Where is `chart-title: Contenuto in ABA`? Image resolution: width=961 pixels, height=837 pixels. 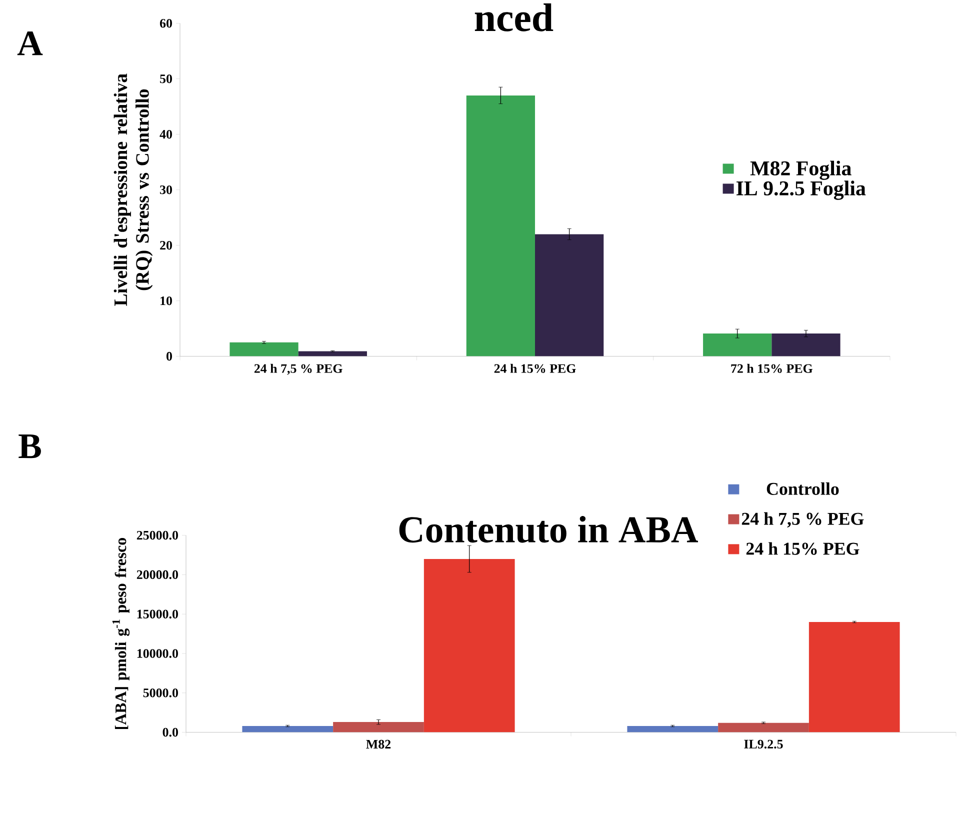
chart-title: Contenuto in ABA is located at coordinates (548, 529).